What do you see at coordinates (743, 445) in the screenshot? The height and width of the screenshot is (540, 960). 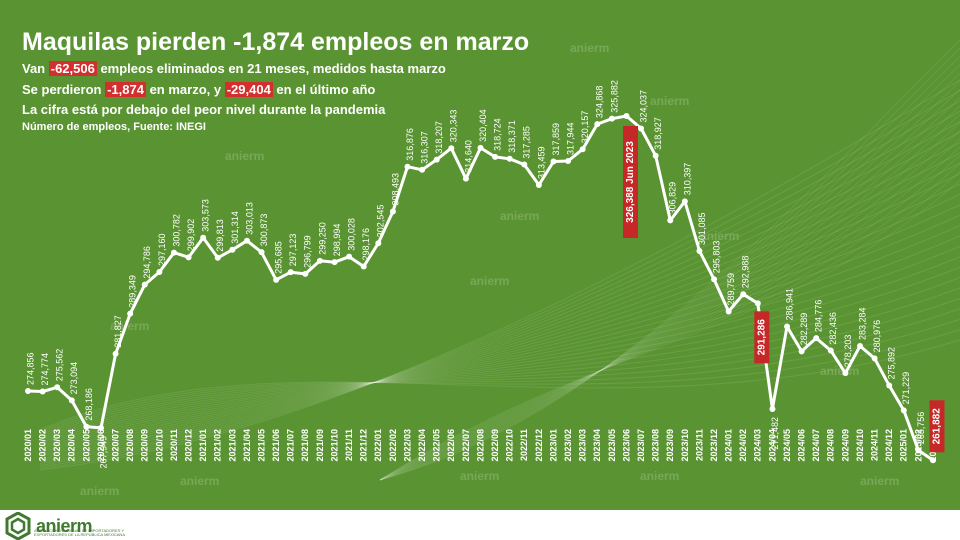 I see `x-tick-label: 2024/02` at bounding box center [743, 445].